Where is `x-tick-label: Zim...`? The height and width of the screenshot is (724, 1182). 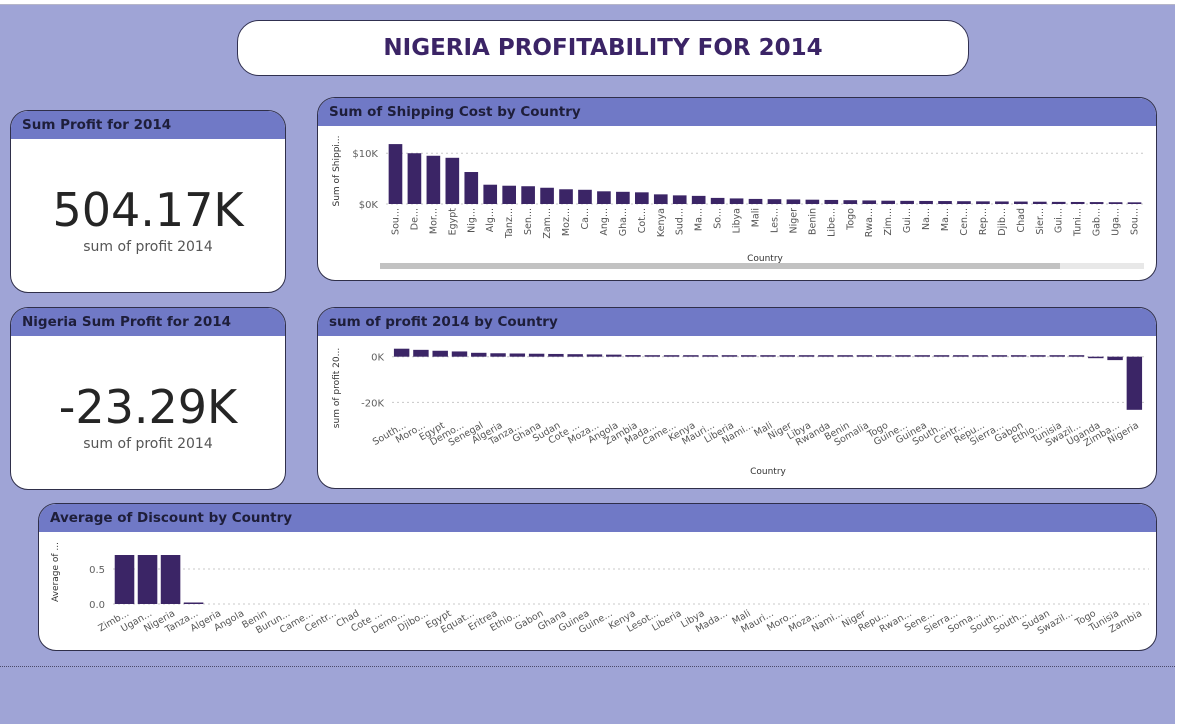
x-tick-label: Zim... is located at coordinates (888, 221).